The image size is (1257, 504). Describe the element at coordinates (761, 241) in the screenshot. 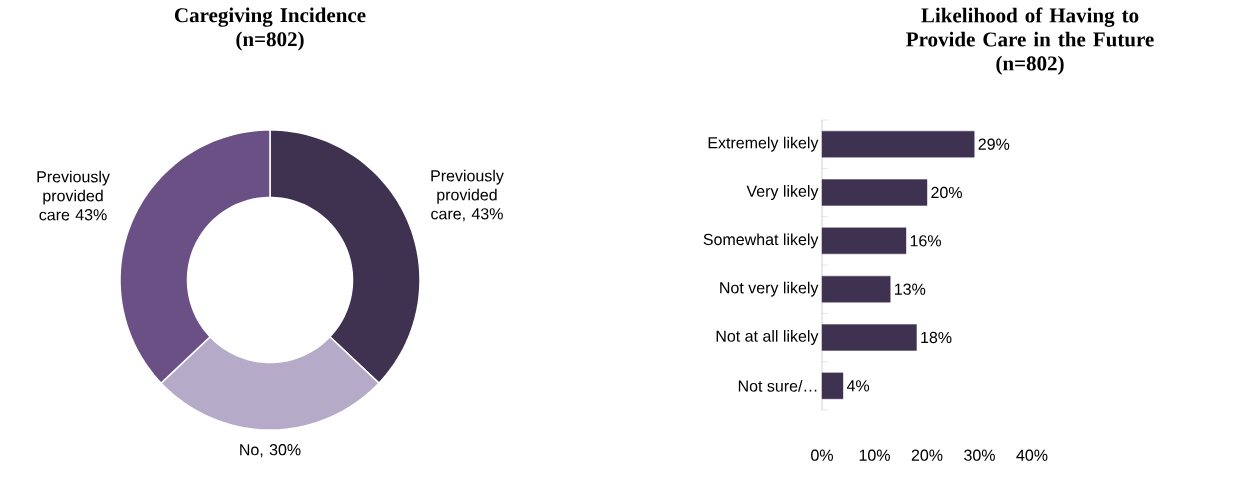

I see `y-tick-label: Somewhat likely` at that location.